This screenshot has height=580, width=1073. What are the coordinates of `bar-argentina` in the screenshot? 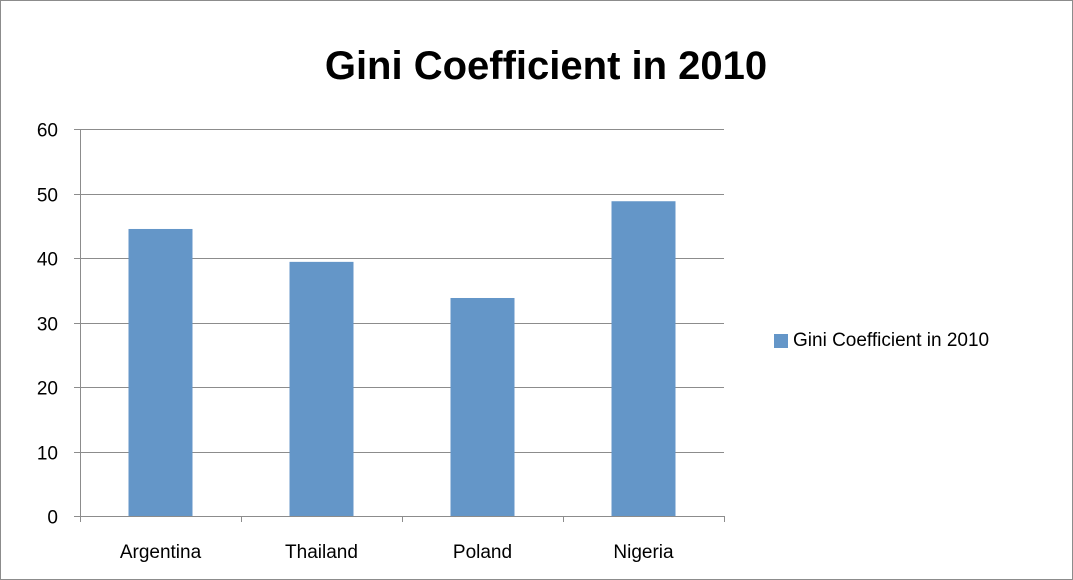 It's located at (160, 372).